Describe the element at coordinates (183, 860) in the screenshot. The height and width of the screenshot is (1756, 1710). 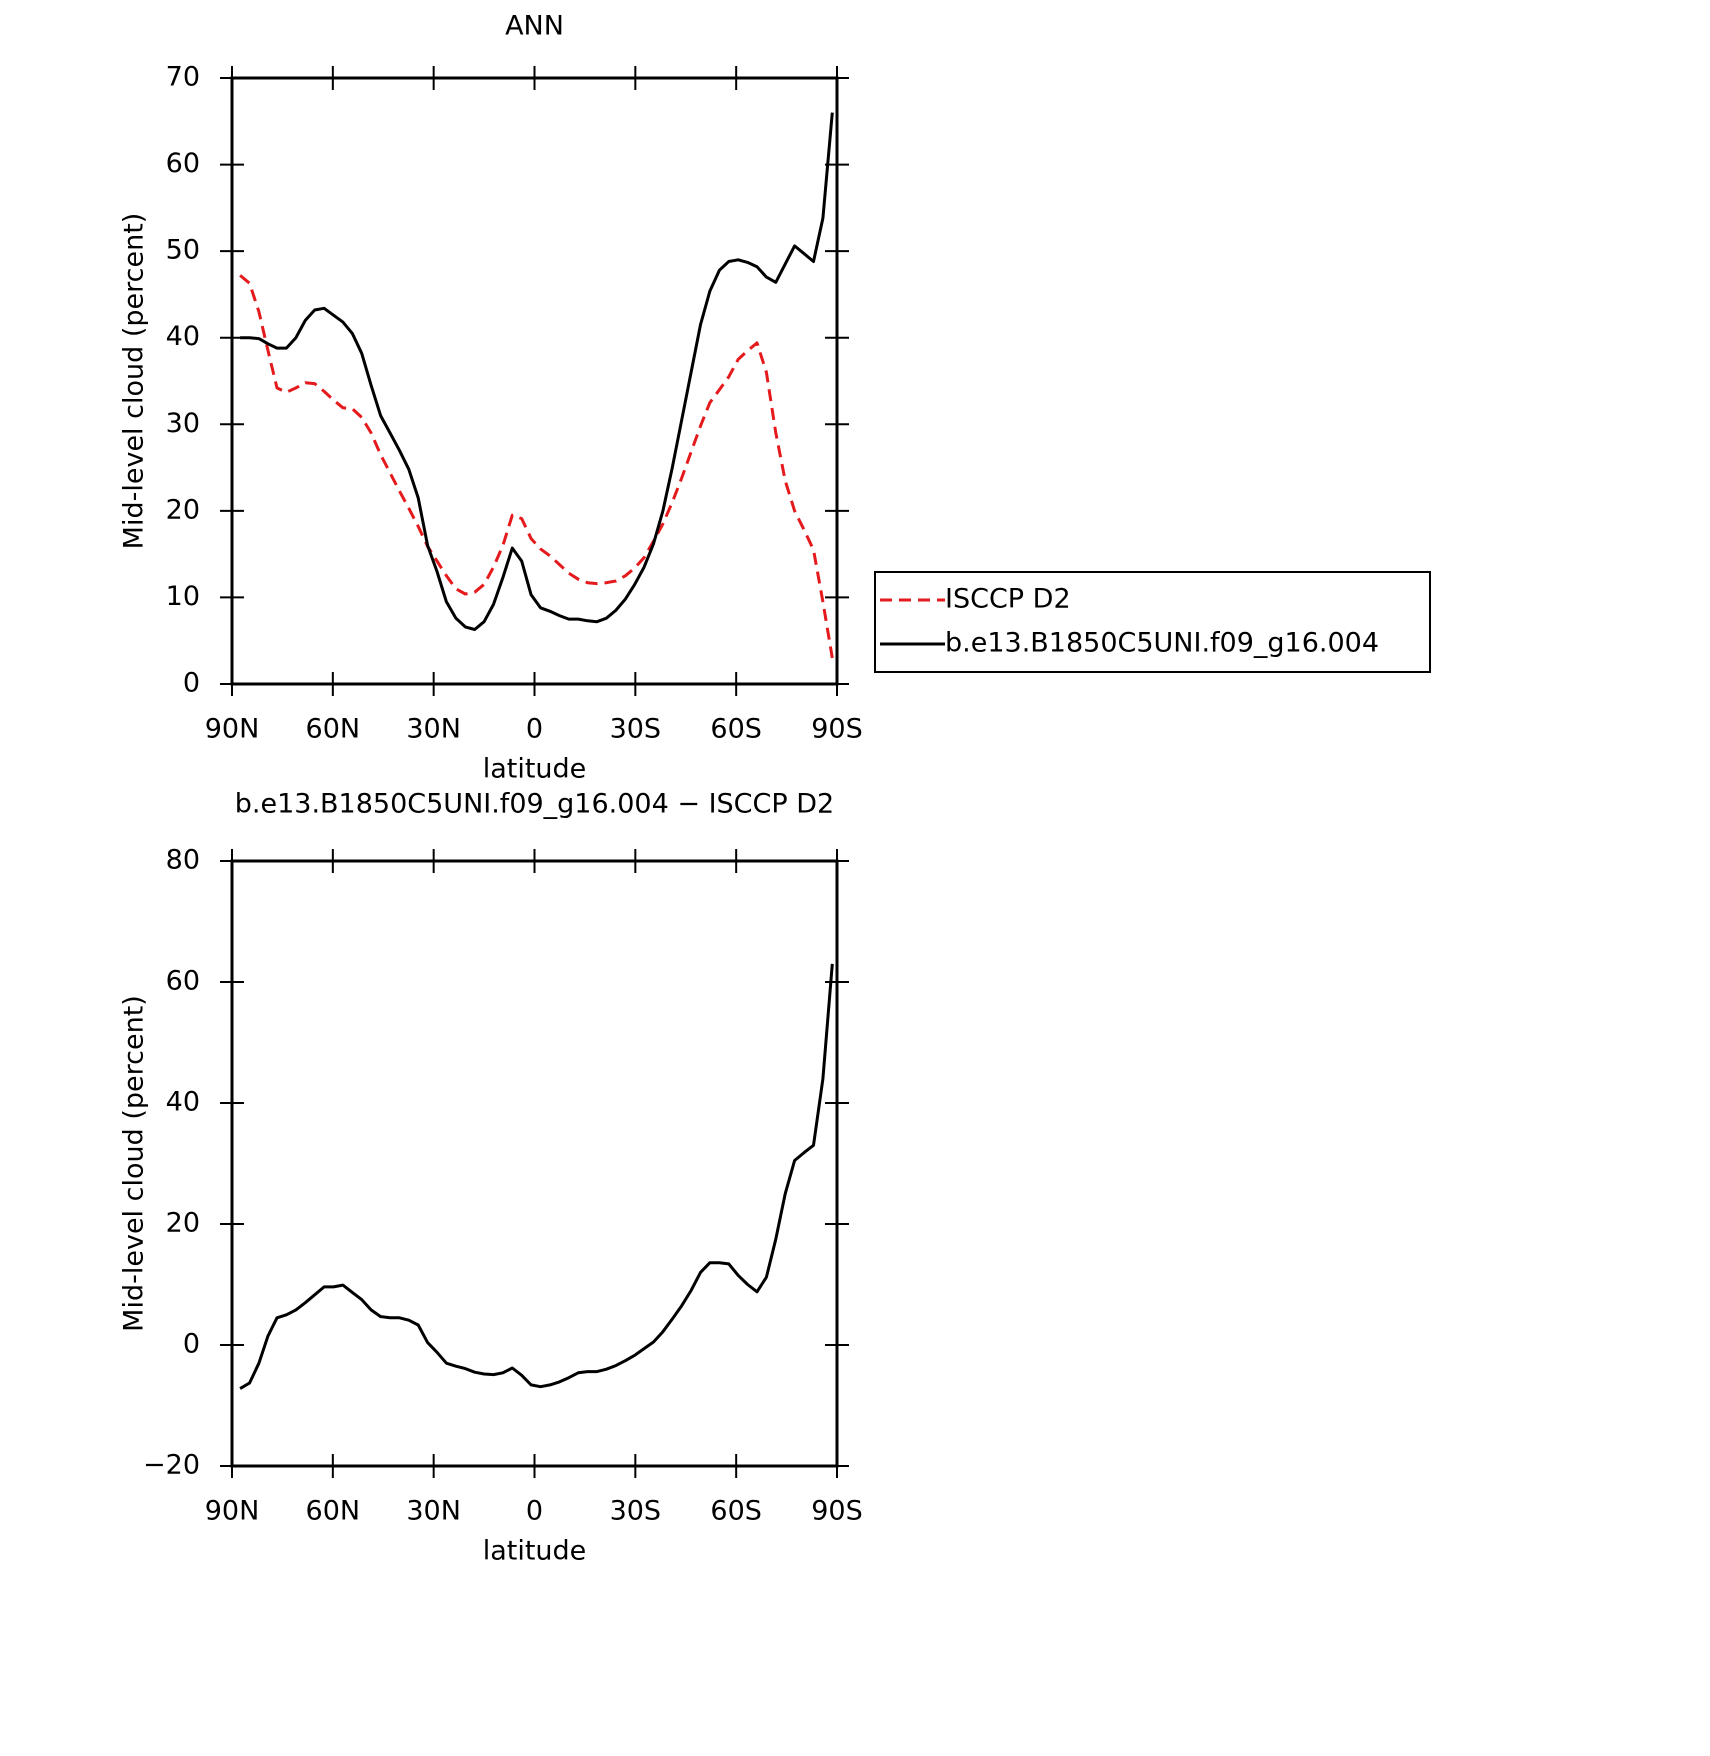
I see `y-tick-label: 80` at that location.